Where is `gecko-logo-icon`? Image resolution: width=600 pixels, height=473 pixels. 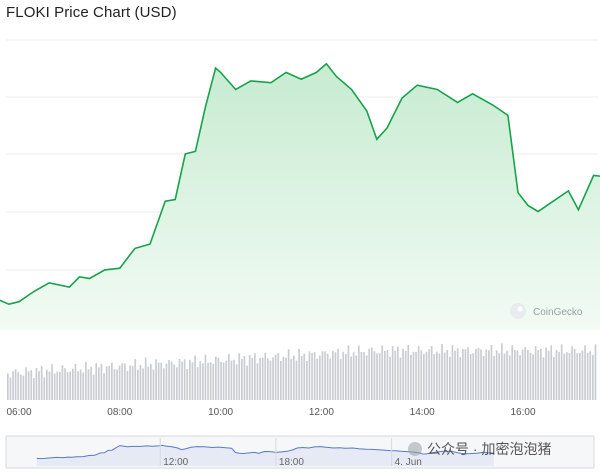
gecko-logo-icon is located at coordinates (518, 311).